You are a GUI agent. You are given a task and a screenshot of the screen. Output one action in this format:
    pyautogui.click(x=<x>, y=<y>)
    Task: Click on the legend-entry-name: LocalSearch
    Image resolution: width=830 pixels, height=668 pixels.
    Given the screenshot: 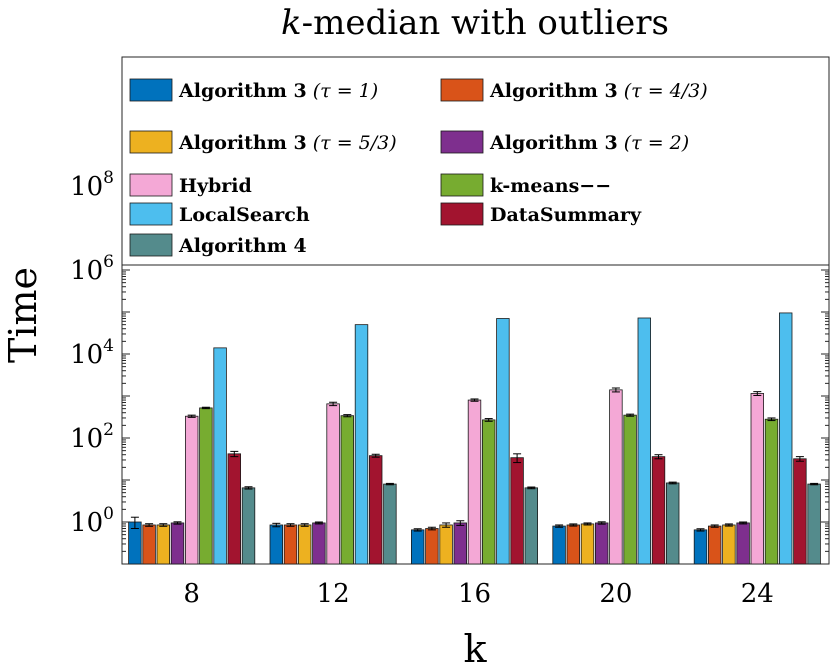 What is the action you would take?
    pyautogui.click(x=244, y=215)
    